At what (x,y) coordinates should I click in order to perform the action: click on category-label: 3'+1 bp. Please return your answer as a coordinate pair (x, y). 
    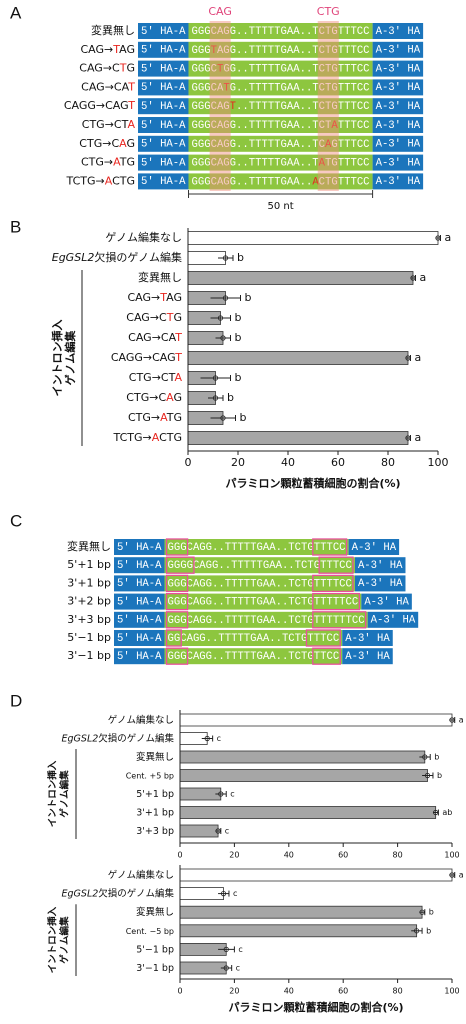
    Looking at the image, I should click on (155, 812).